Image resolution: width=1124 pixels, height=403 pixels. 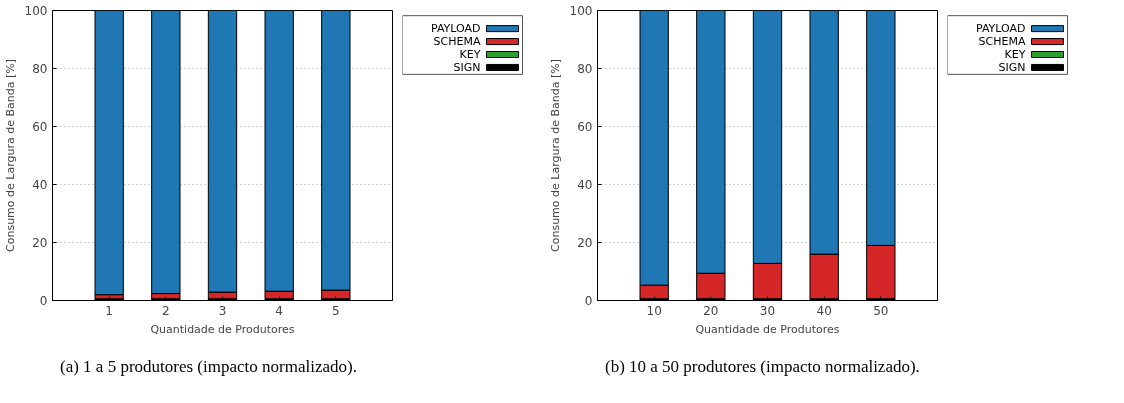 I want to click on x-tick-label: 10, so click(x=654, y=310).